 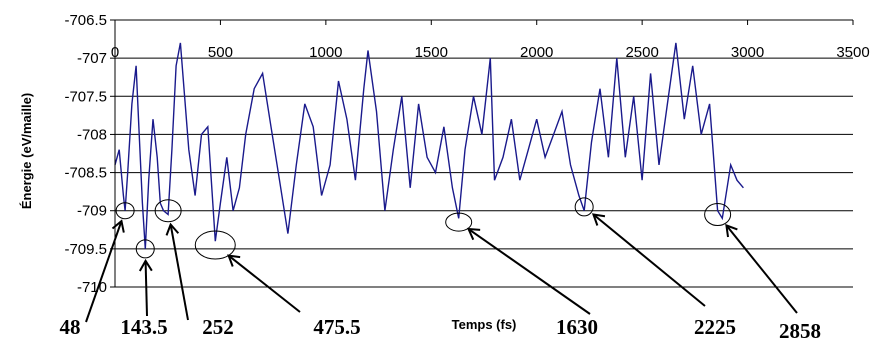 What do you see at coordinates (85, 173) in the screenshot?
I see `y-tick-label: -708.5` at bounding box center [85, 173].